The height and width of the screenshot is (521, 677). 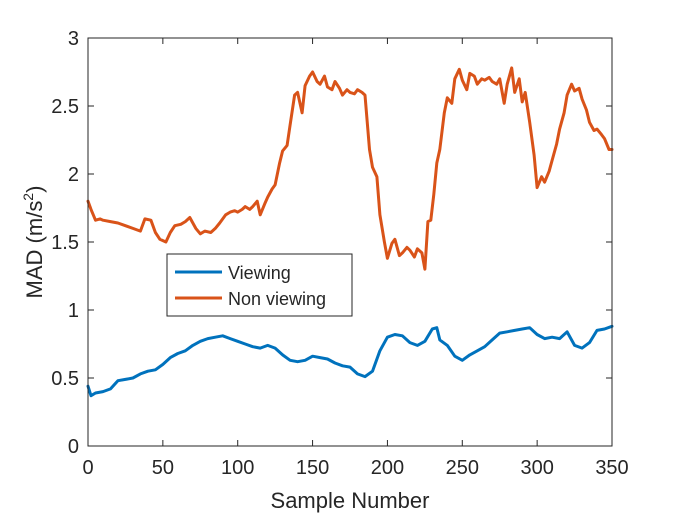 What do you see at coordinates (312, 468) in the screenshot?
I see `x-tick-label: 150` at bounding box center [312, 468].